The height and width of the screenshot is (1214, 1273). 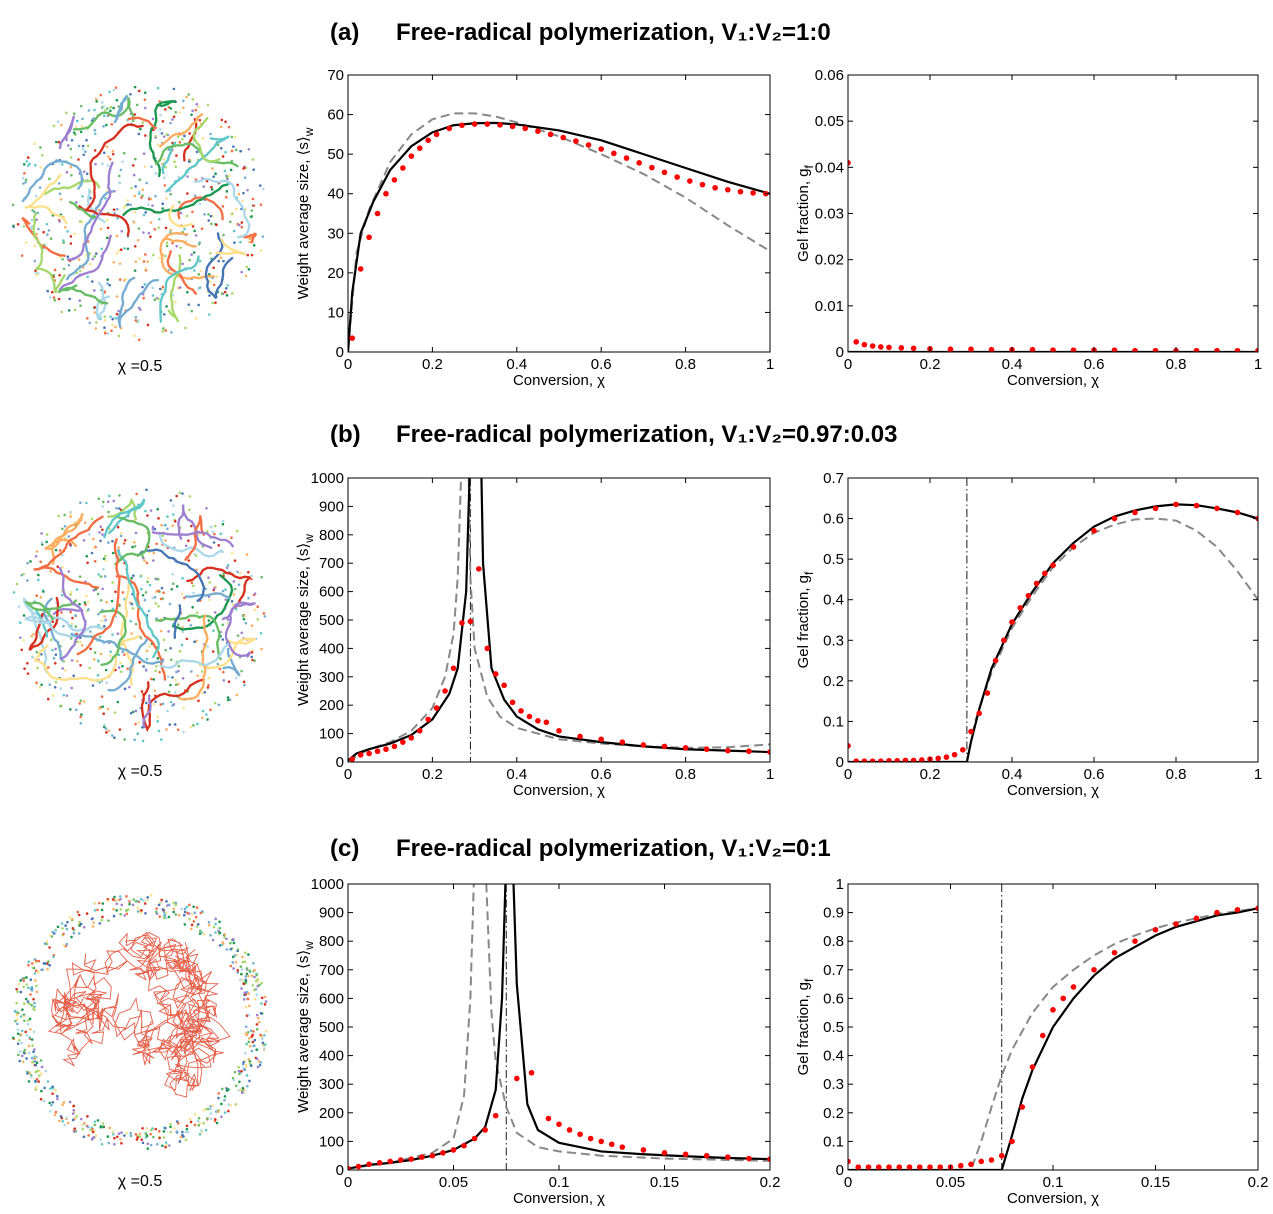 I want to click on y-tick-label: 0, so click(x=340, y=762).